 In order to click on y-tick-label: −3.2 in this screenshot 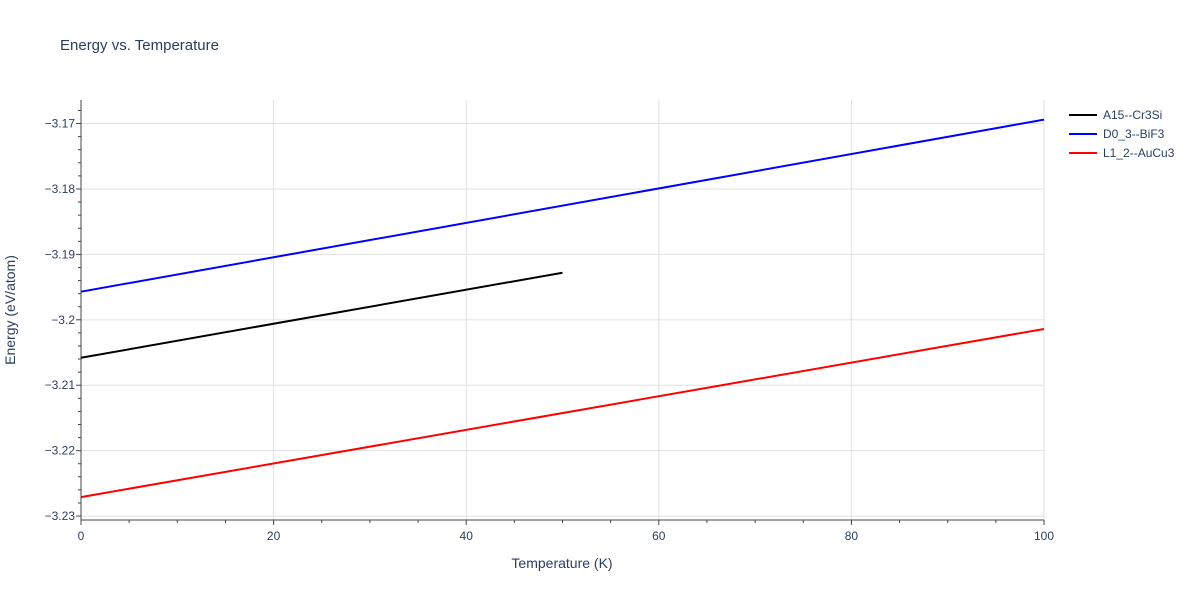, I will do `click(63, 320)`.